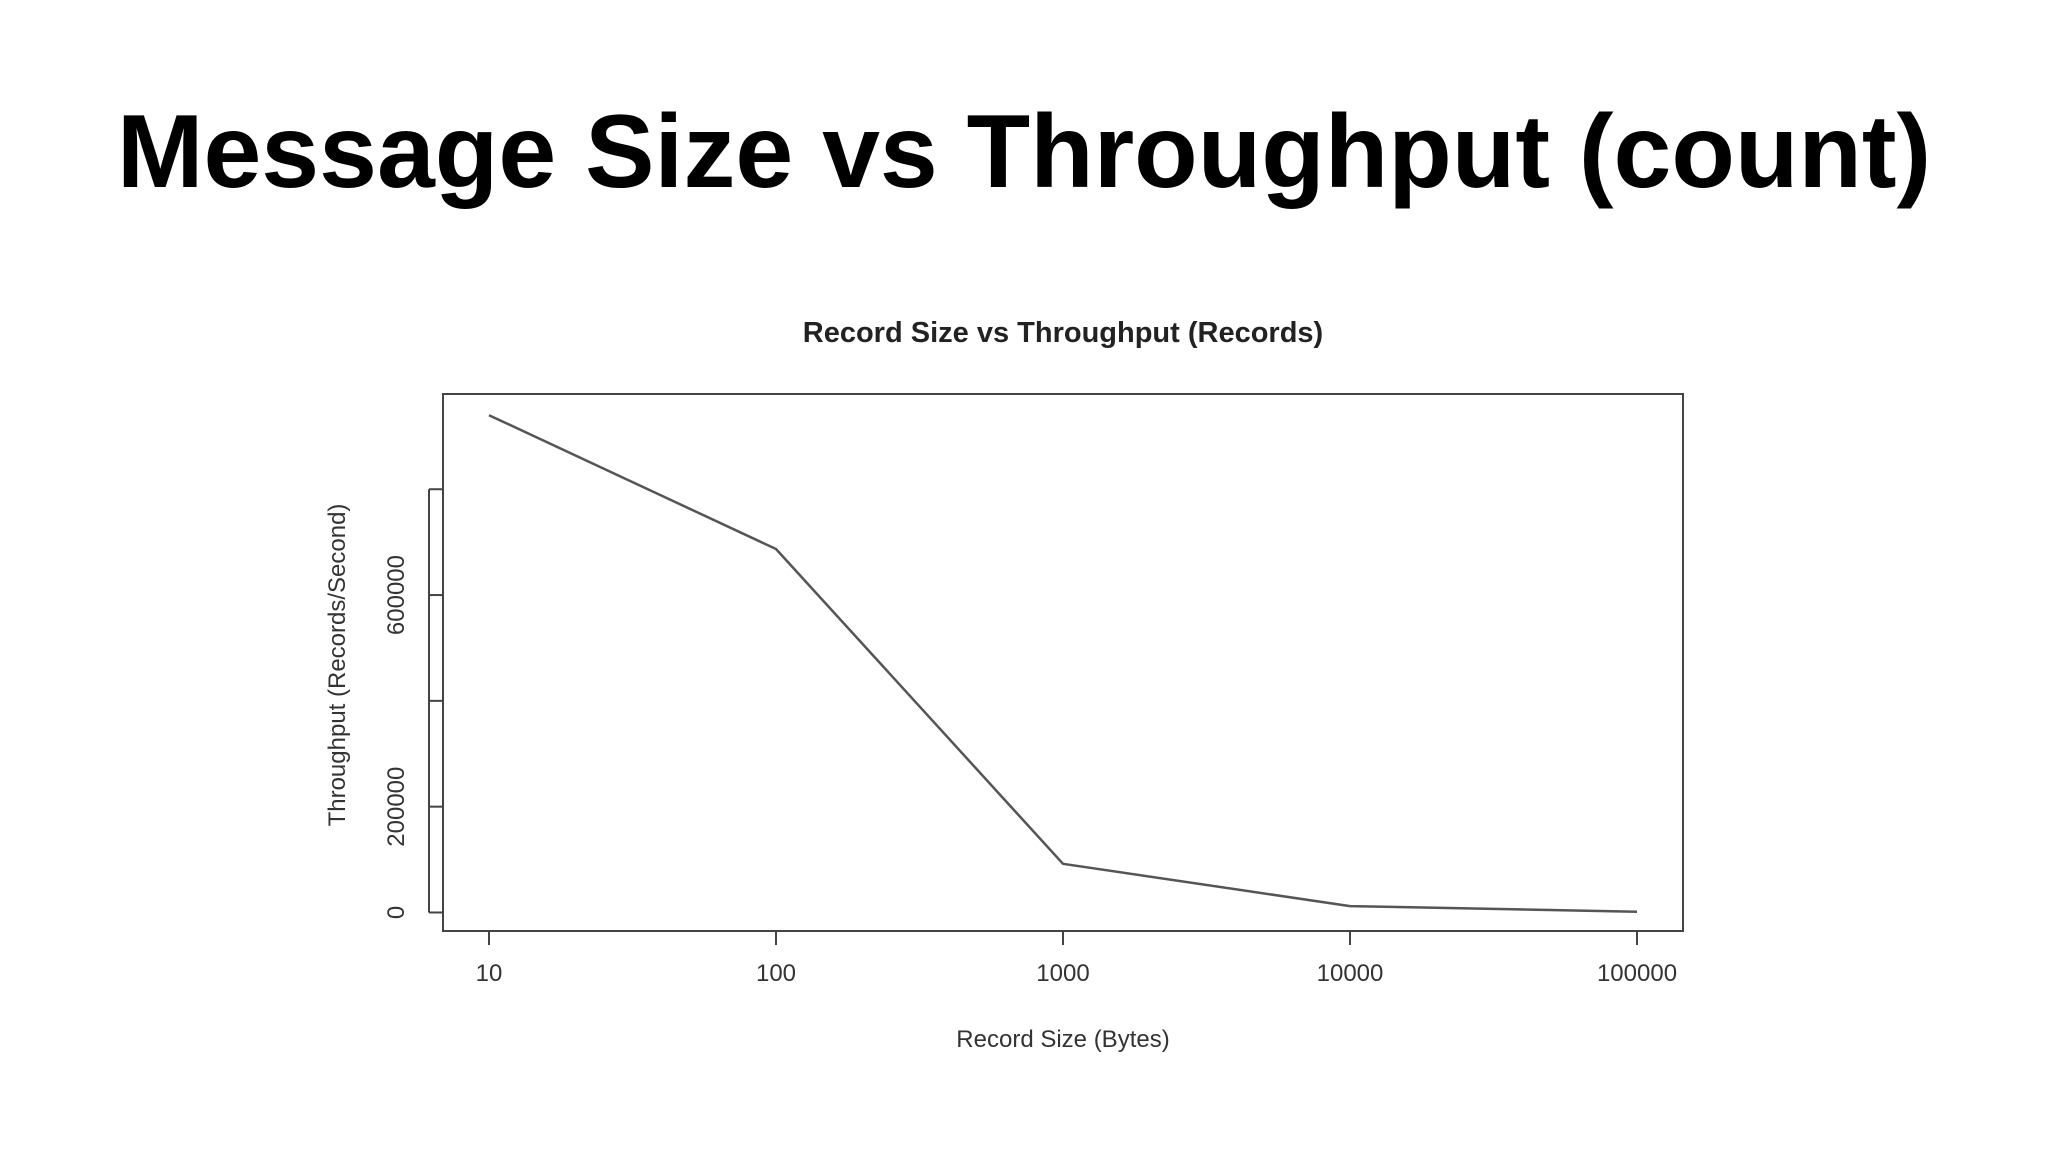  I want to click on y-tick-label: 600000, so click(396, 595).